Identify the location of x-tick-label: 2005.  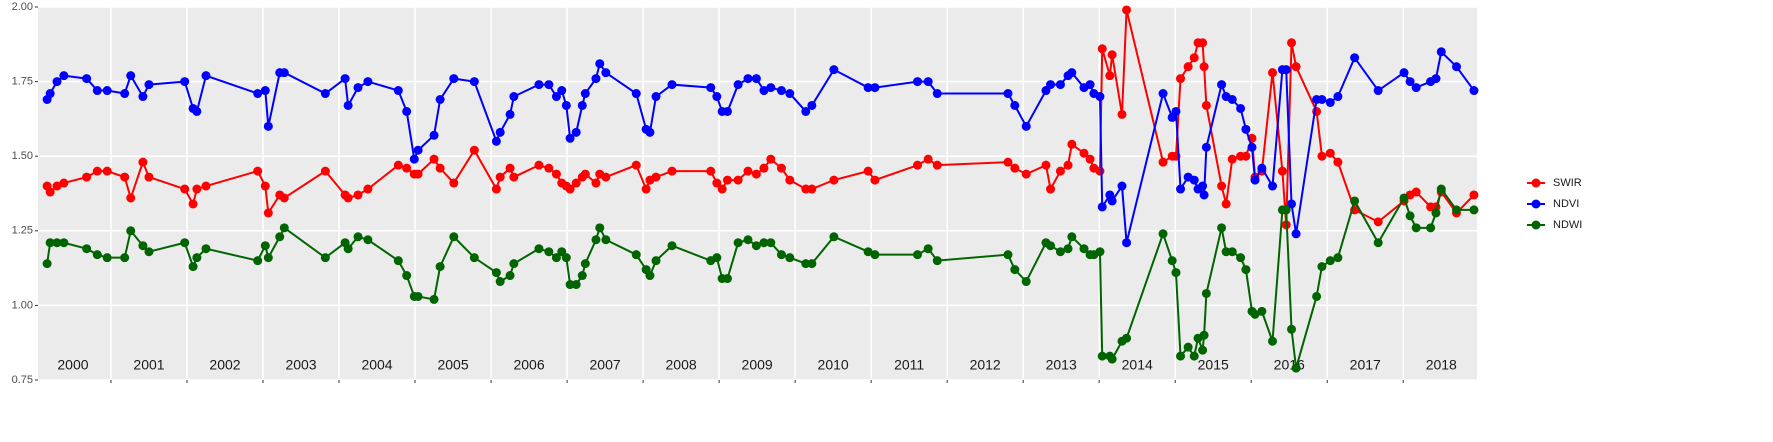
(452, 365).